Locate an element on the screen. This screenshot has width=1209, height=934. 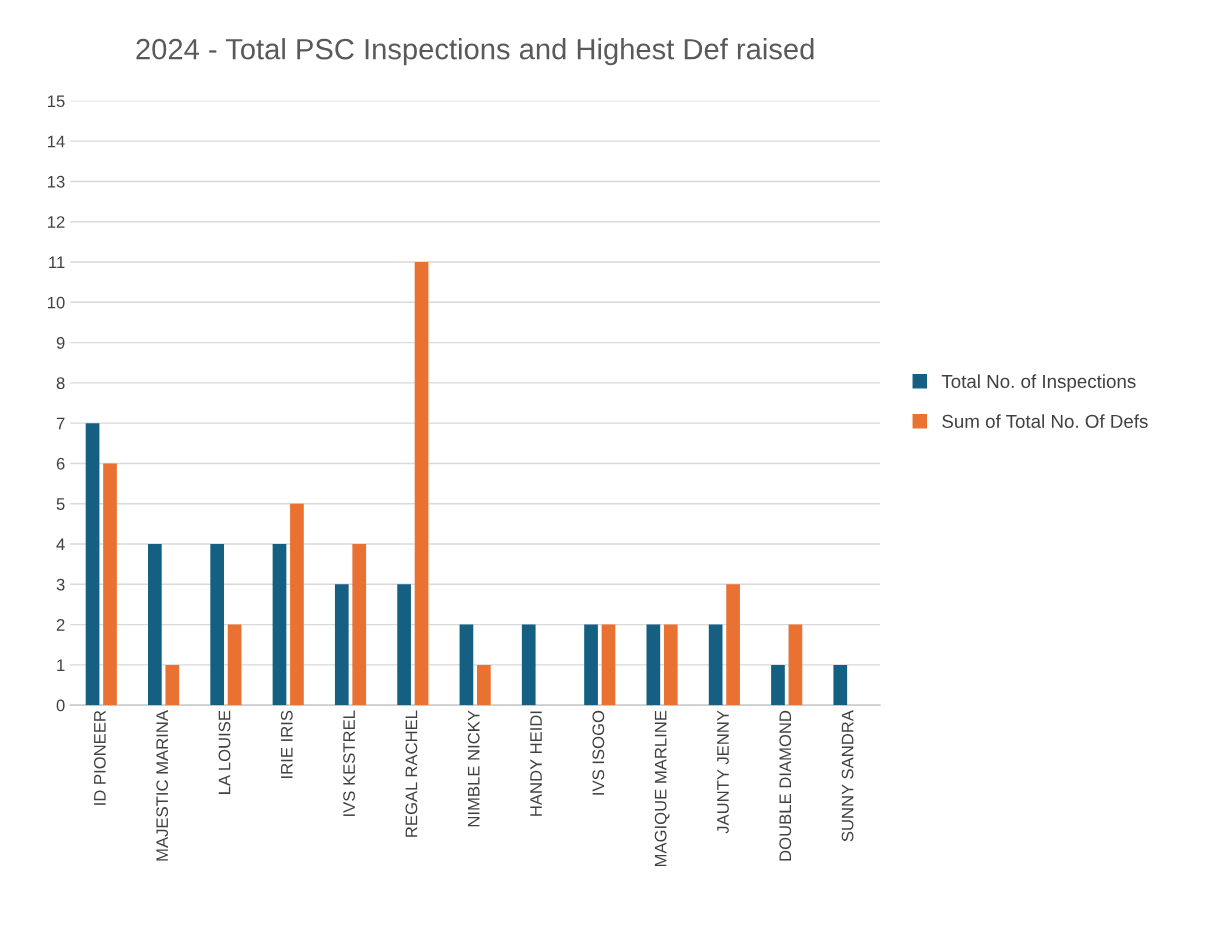
x-tick-label: SUNNY SANDRA is located at coordinates (847, 776).